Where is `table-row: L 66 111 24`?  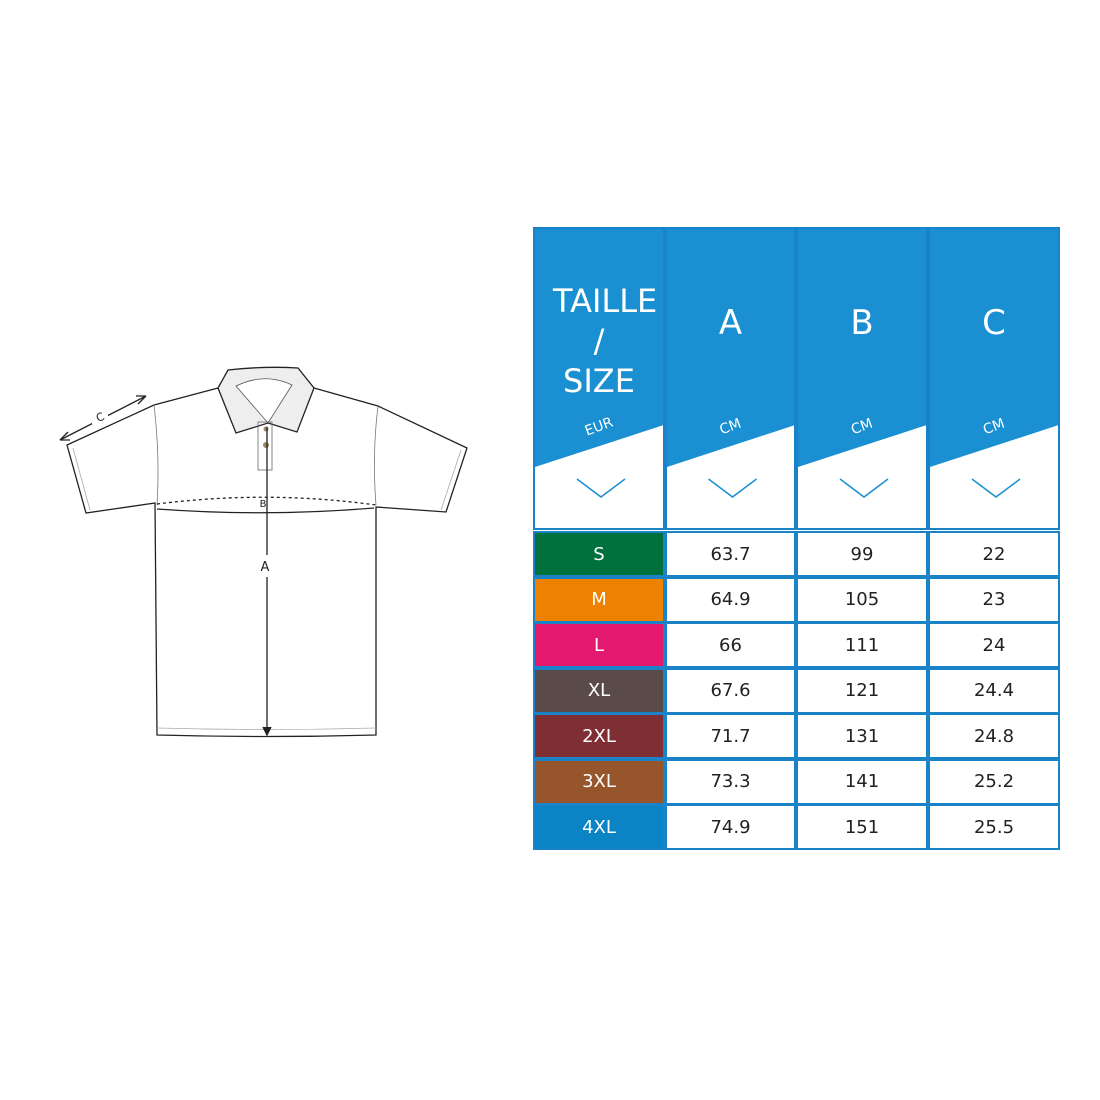 table-row: L 66 111 24 is located at coordinates (796, 645).